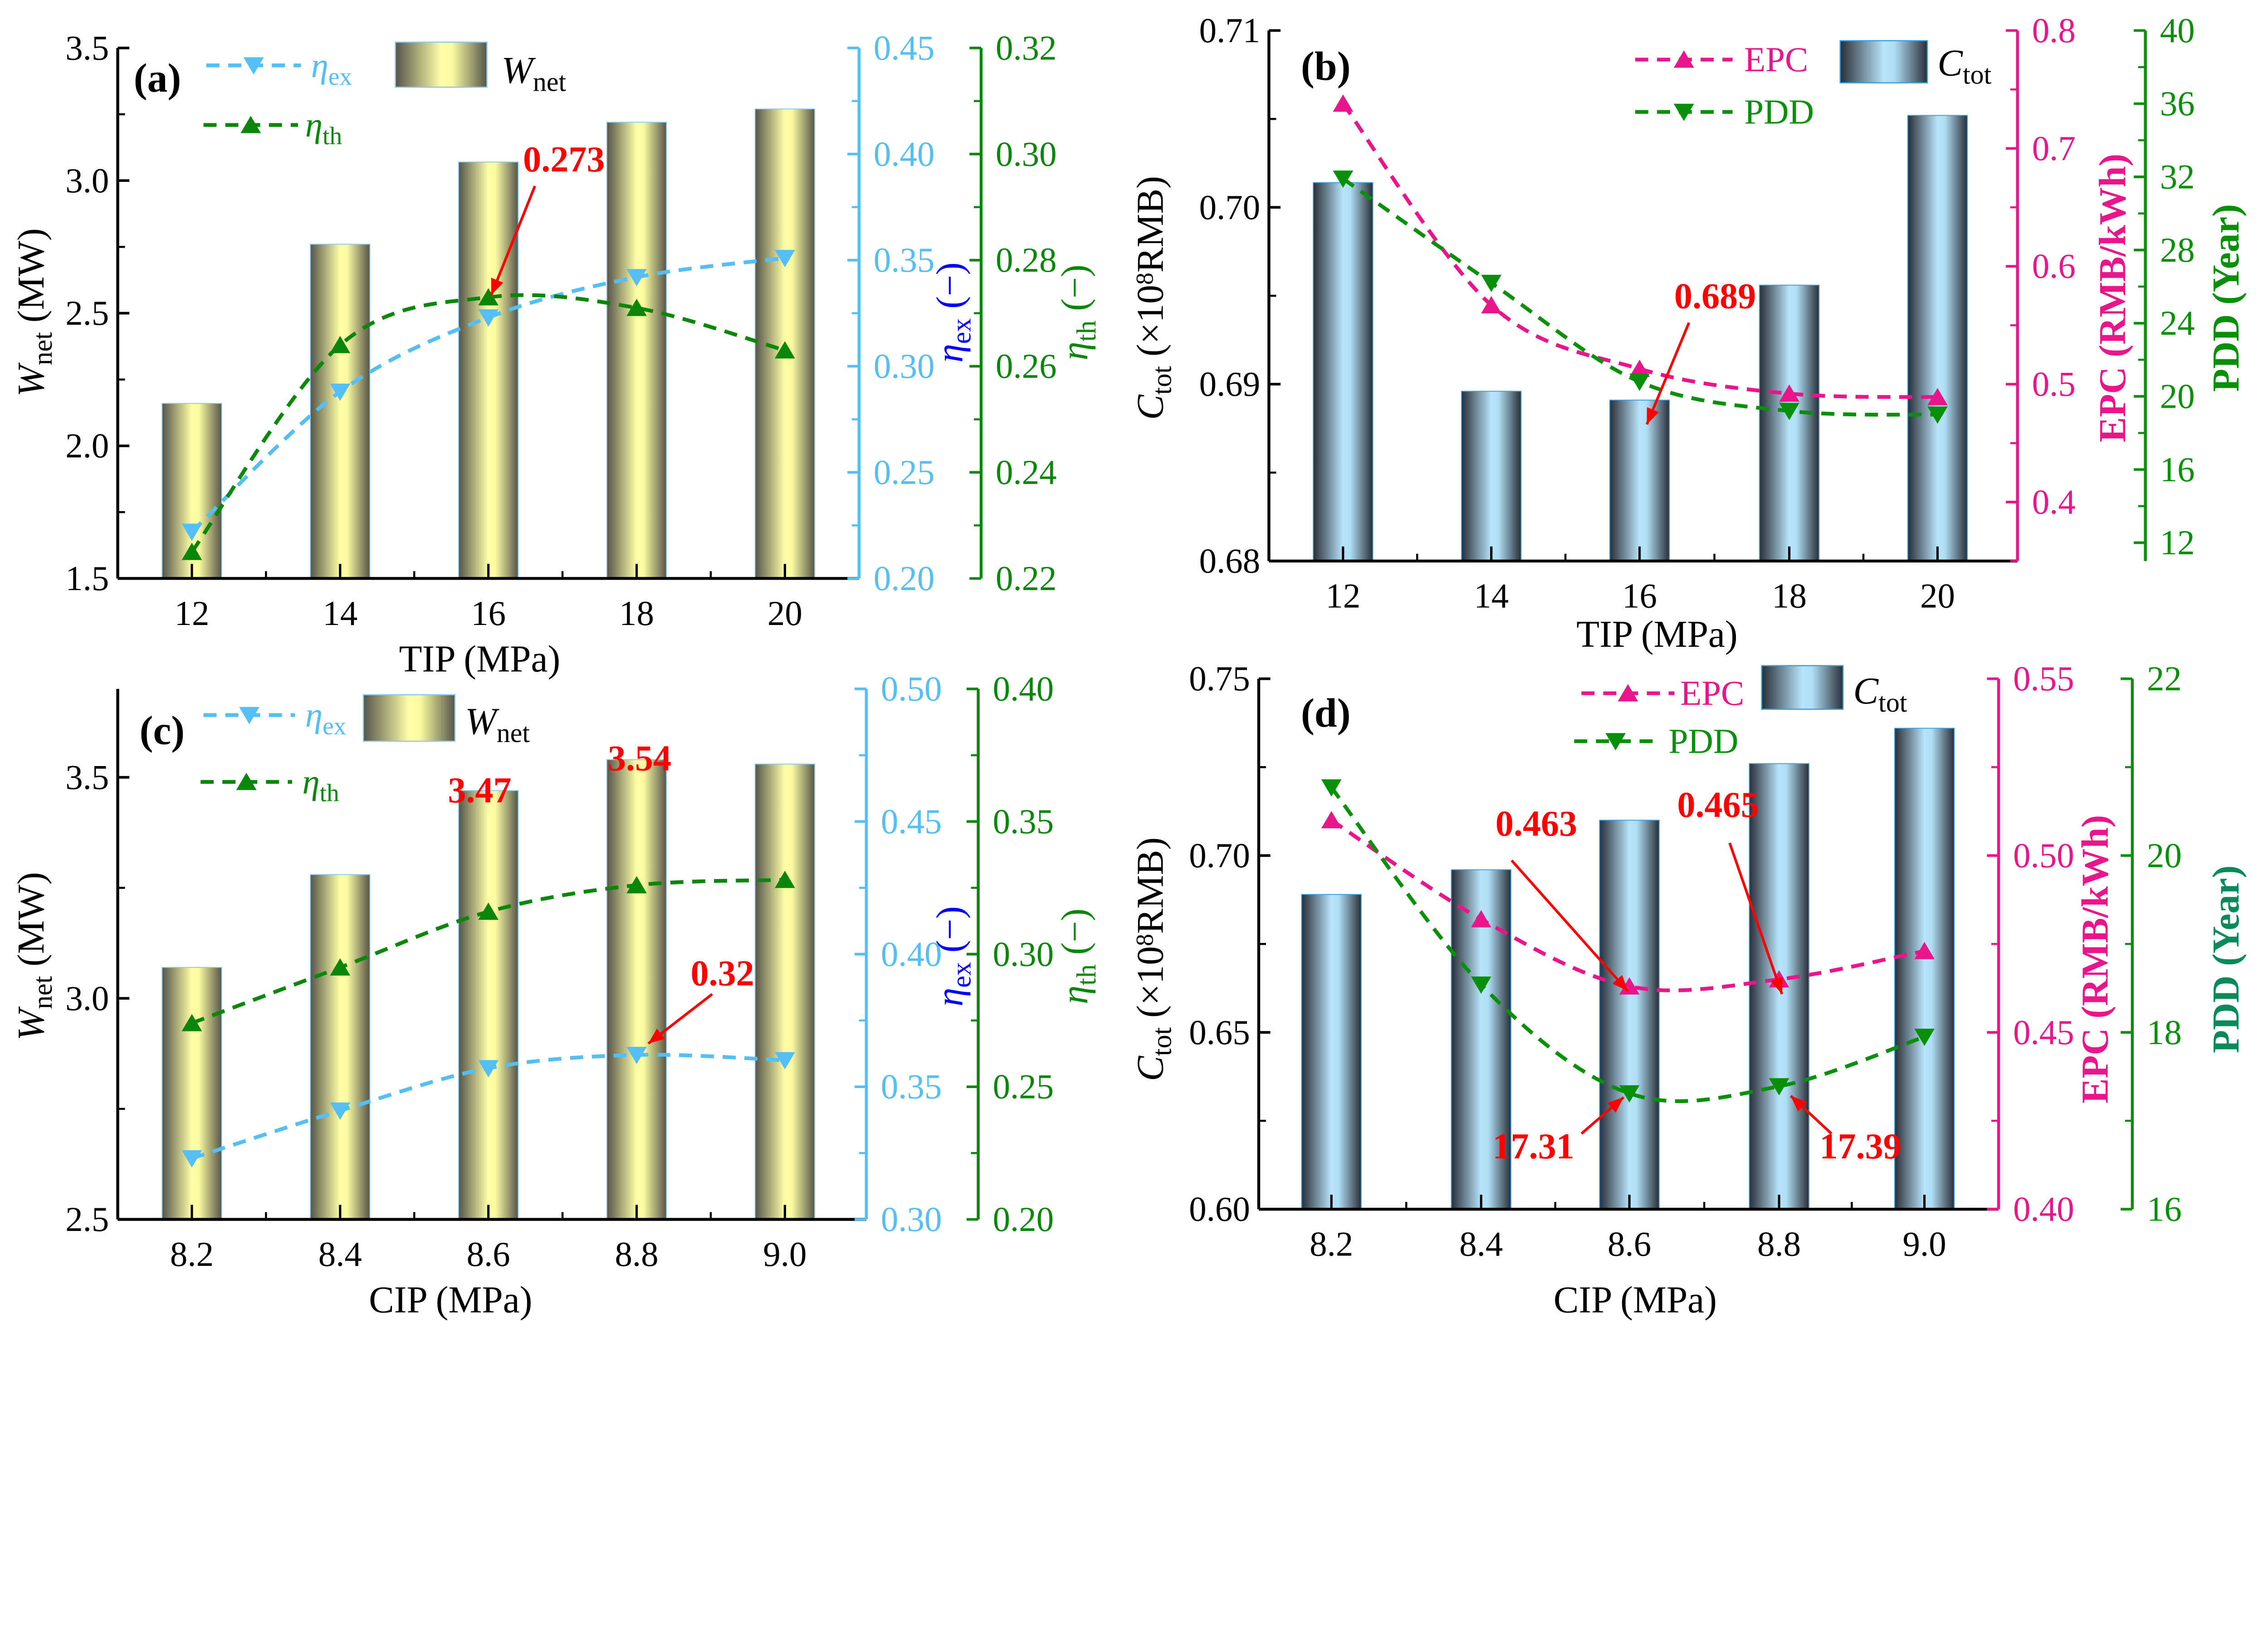  What do you see at coordinates (1075, 995) in the screenshot?
I see `y-axis-title-right2-main: η` at bounding box center [1075, 995].